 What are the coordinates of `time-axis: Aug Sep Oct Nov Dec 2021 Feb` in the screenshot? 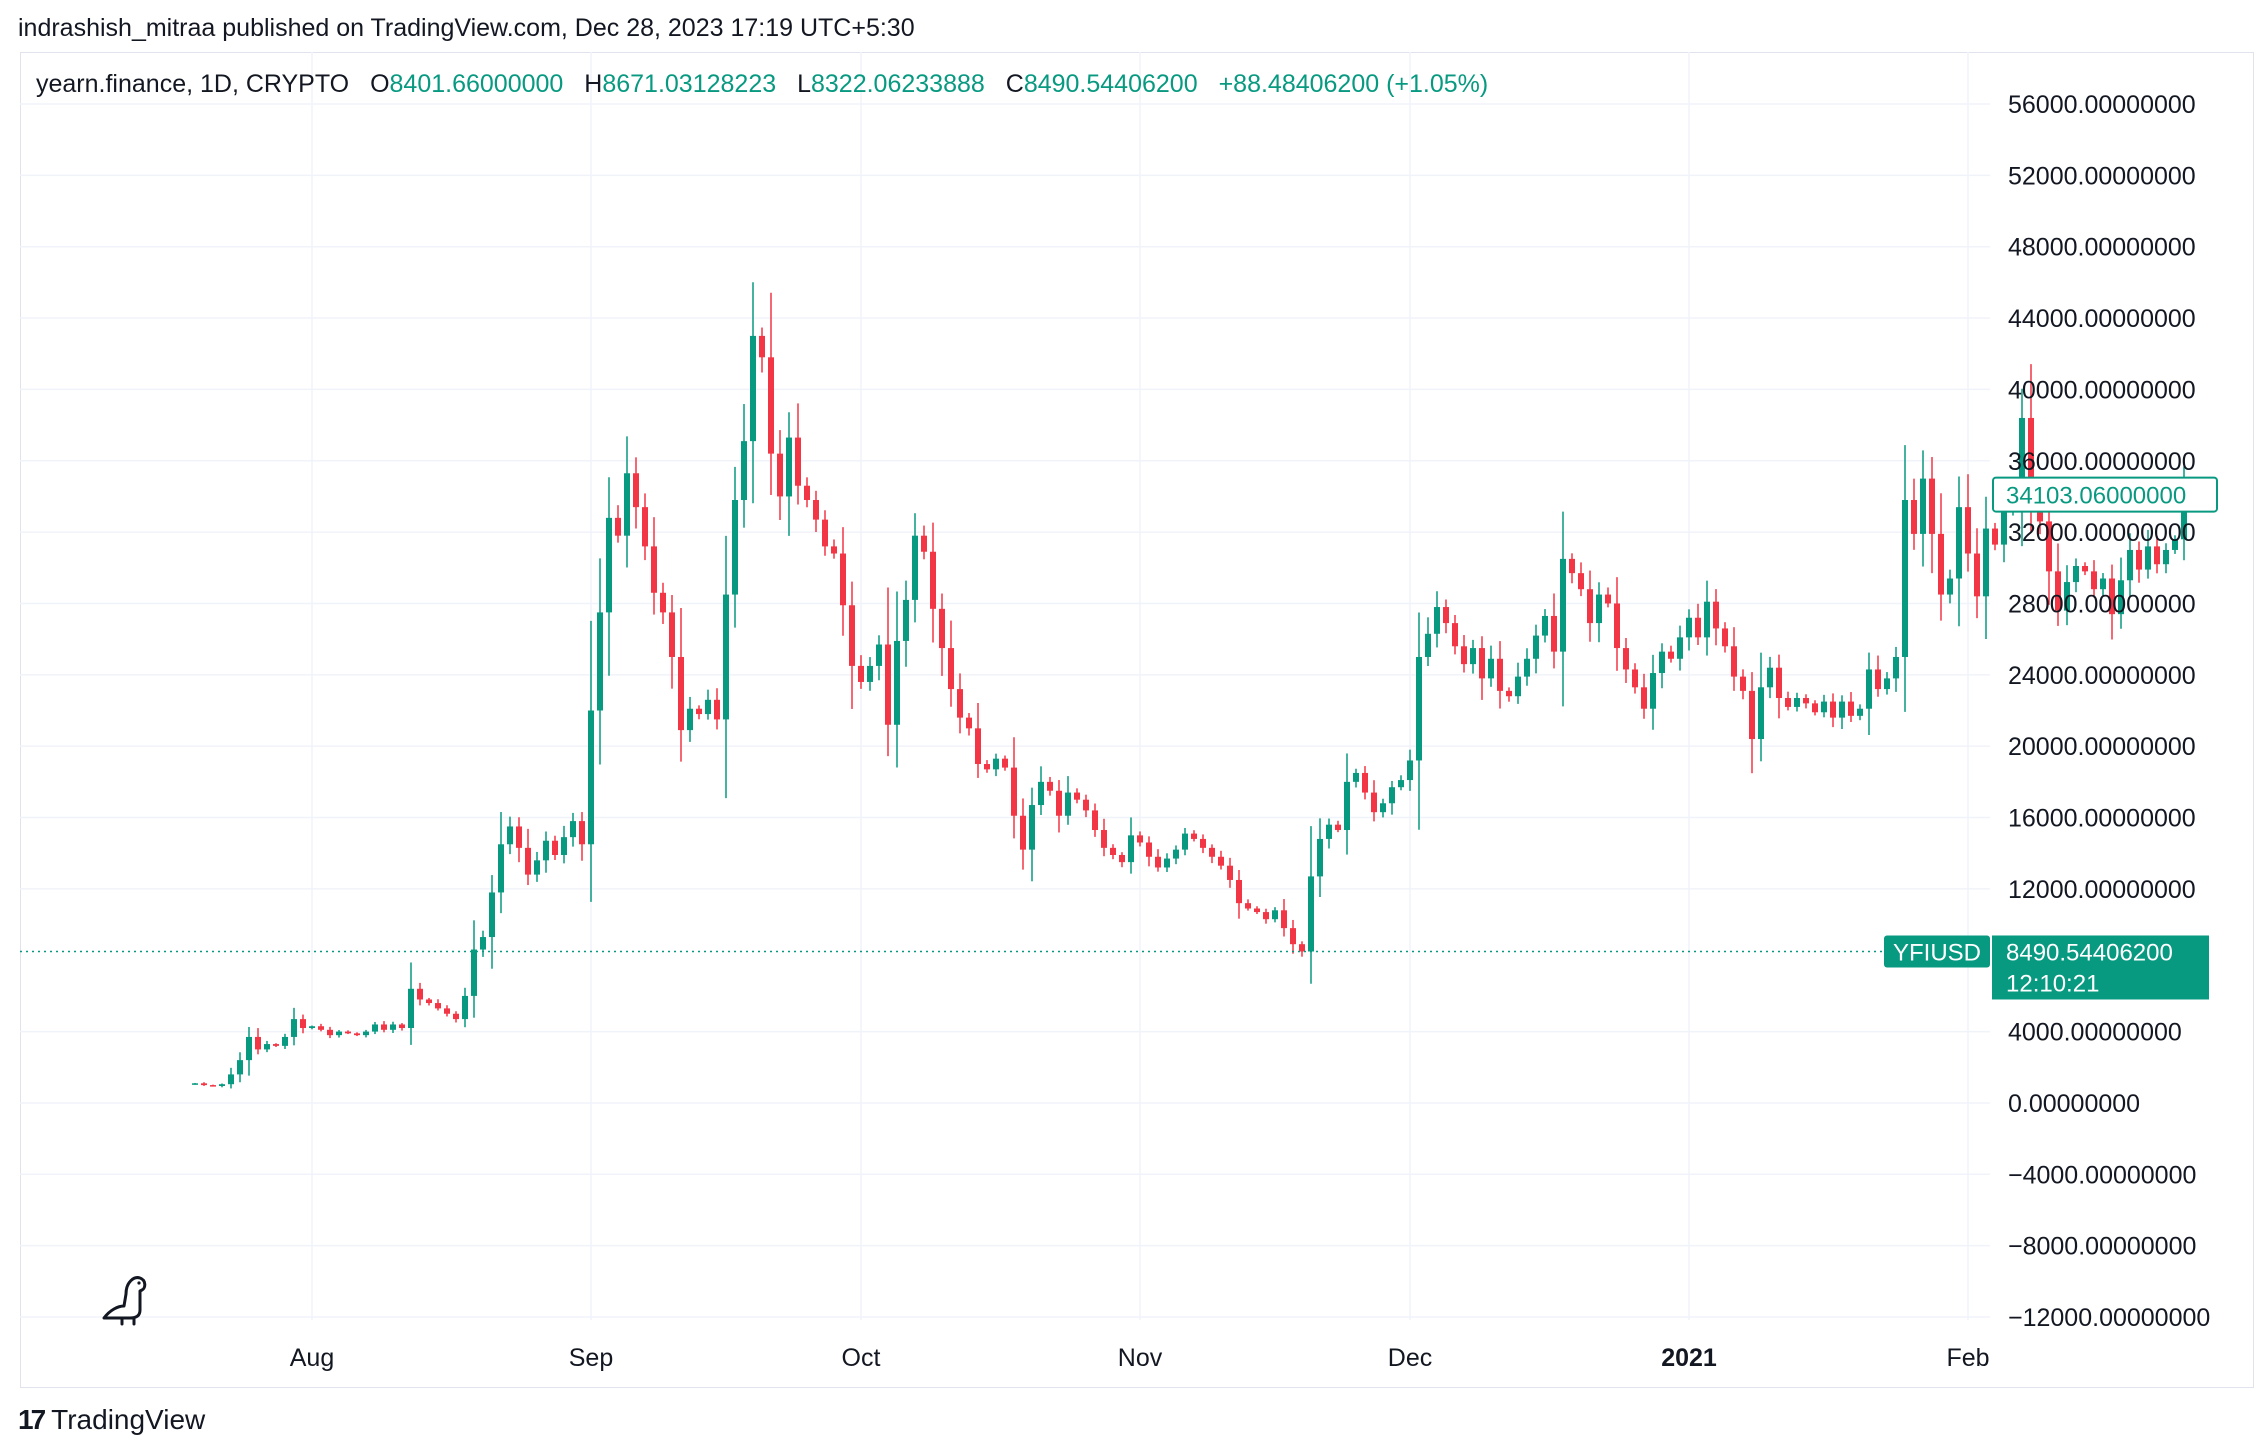 It's located at (1140, 1358).